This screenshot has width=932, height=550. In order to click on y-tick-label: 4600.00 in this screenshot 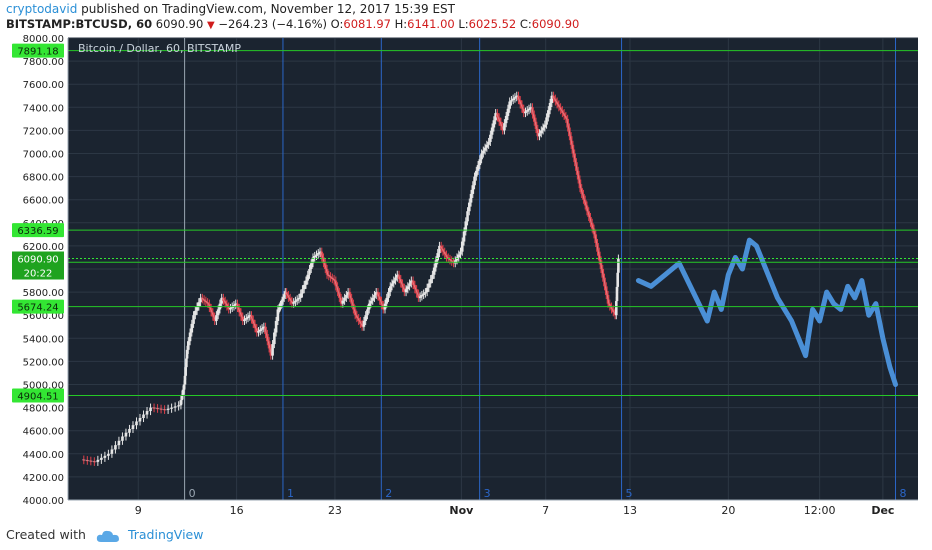, I will do `click(43, 432)`.